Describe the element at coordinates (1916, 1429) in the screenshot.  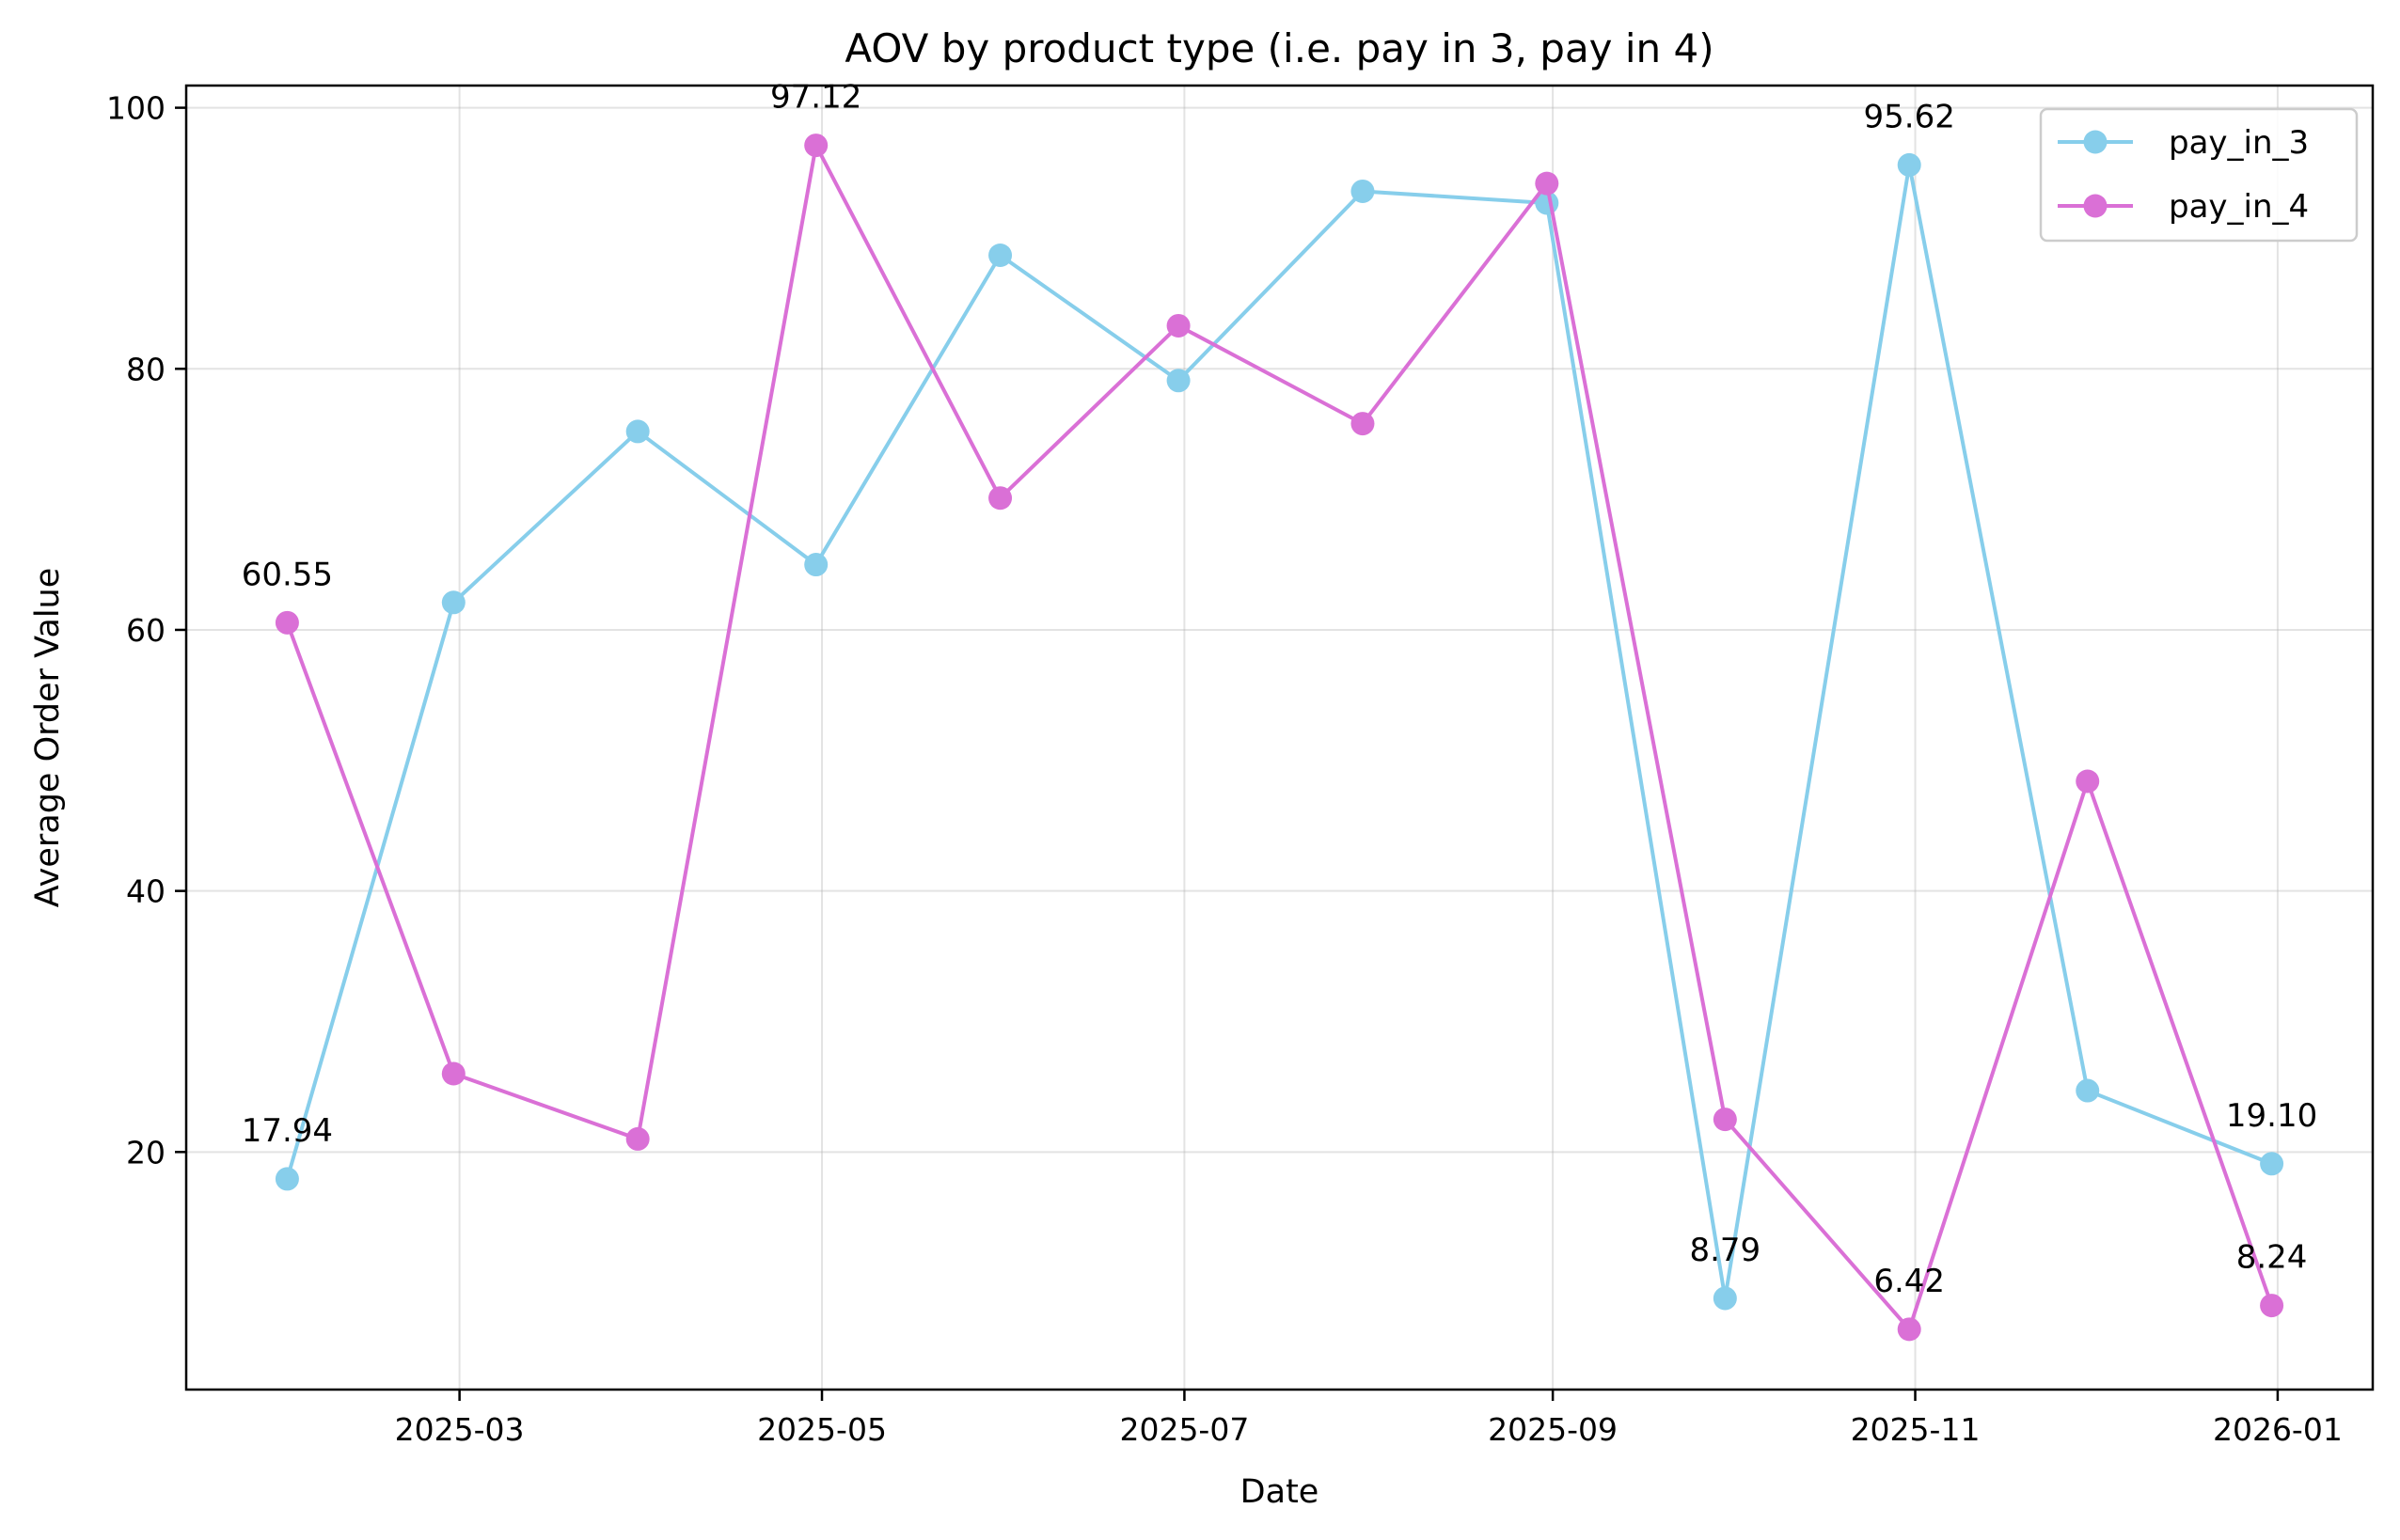
I see `x-tick-label-4: 2025-11` at that location.